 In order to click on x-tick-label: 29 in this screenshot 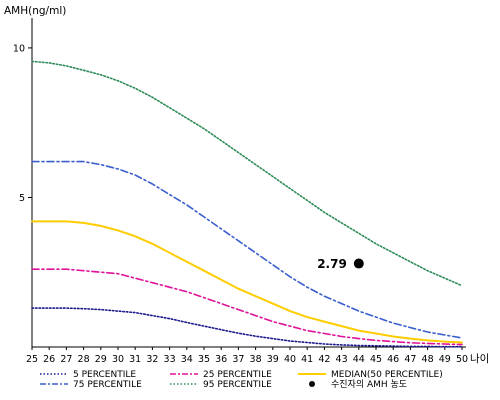, I will do `click(101, 359)`.